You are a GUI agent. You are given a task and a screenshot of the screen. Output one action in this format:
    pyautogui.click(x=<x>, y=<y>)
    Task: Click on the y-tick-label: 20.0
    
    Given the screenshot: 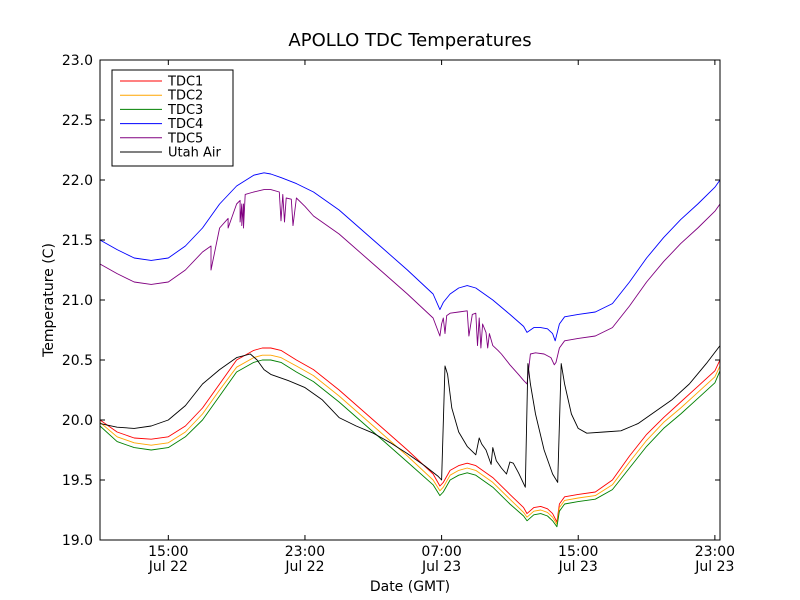 What is the action you would take?
    pyautogui.click(x=77, y=421)
    